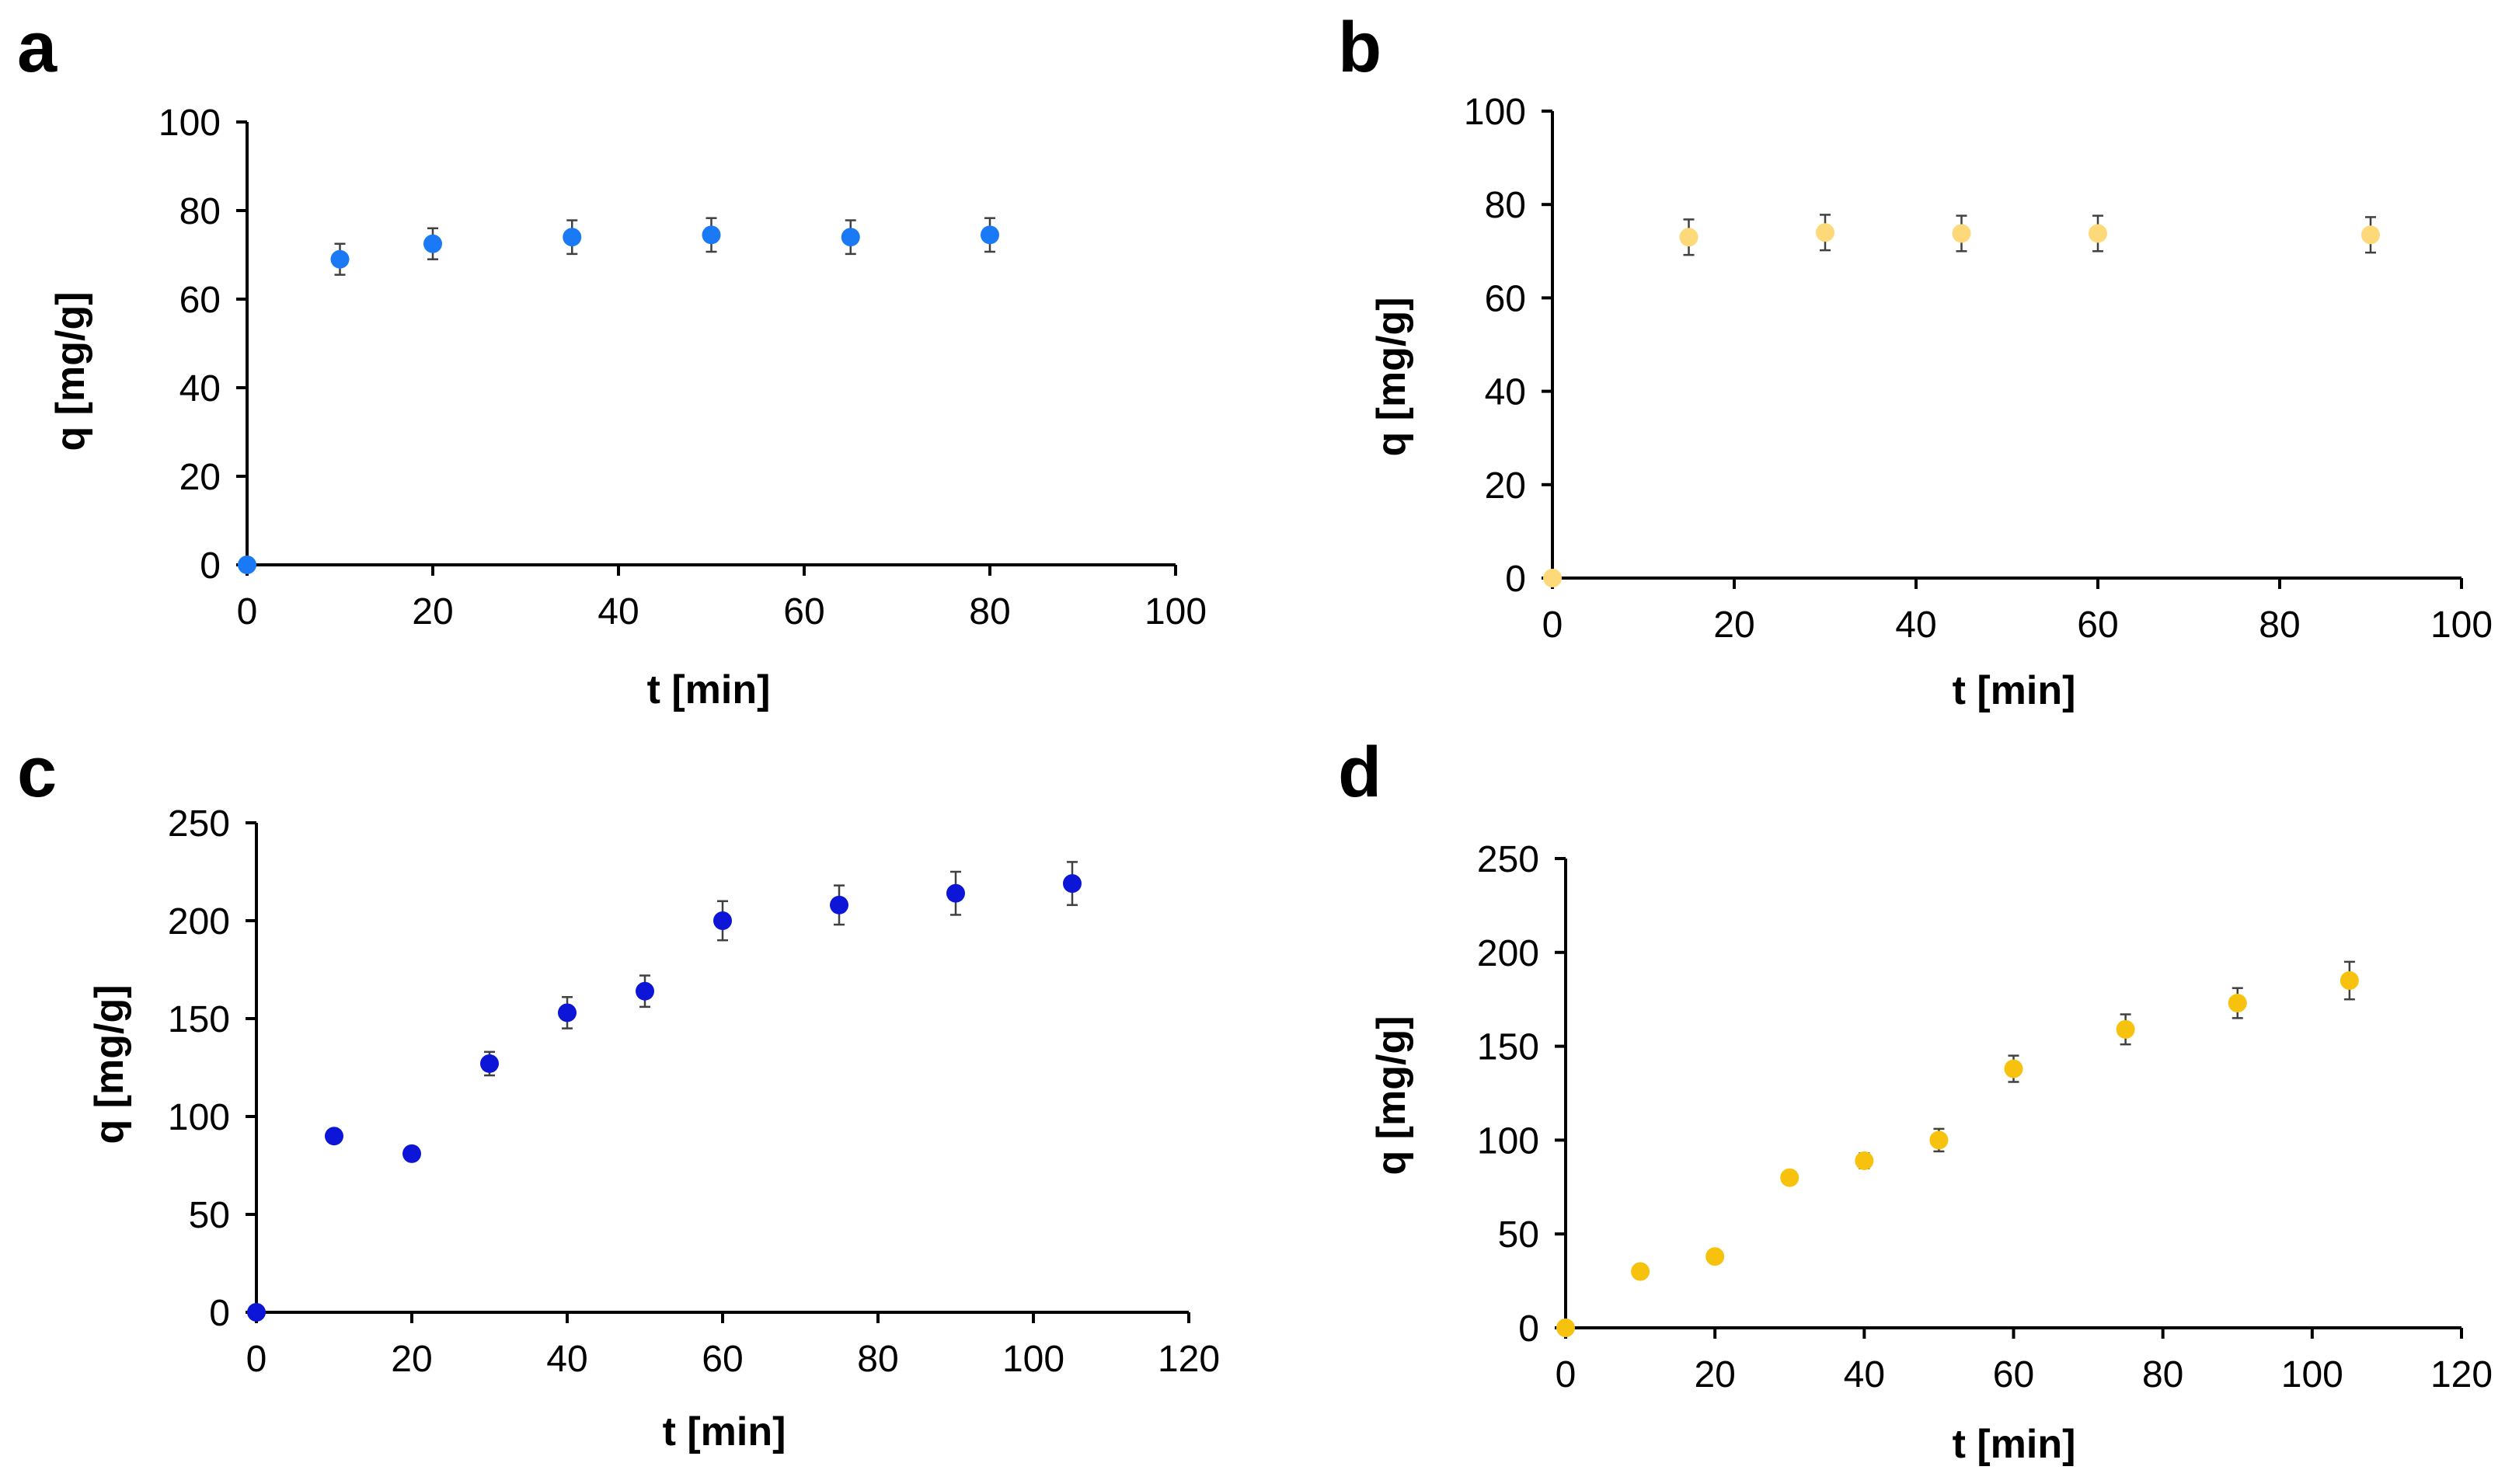  Describe the element at coordinates (724, 1431) in the screenshot. I see `x-axis-title-c: t [min]` at that location.